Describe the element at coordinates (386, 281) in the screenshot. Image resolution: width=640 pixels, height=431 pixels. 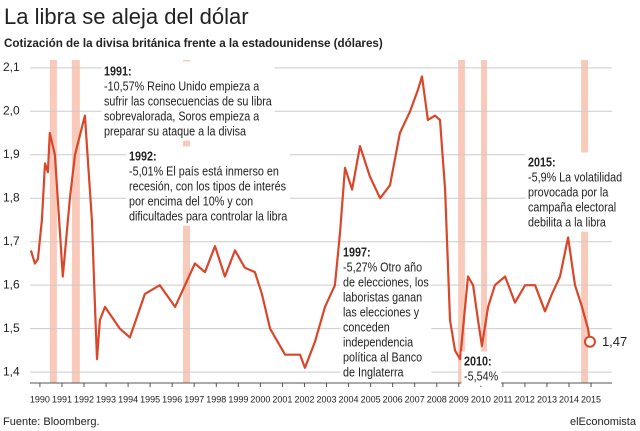
I see `annotation-line: de elecciones, los` at that location.